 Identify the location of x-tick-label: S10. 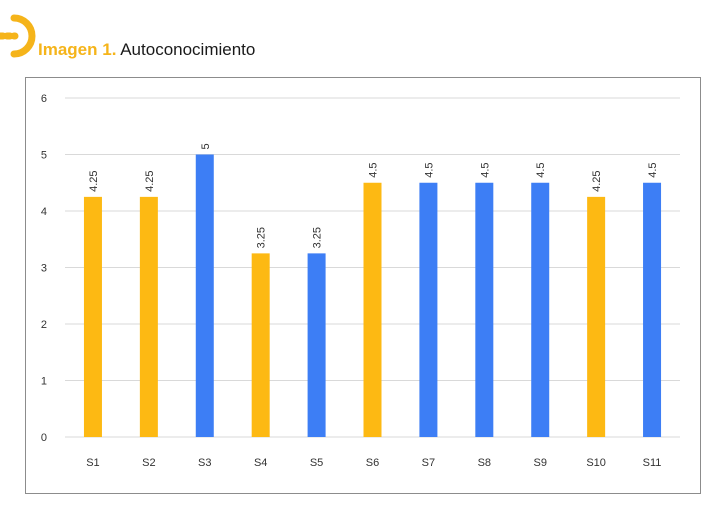
(596, 463).